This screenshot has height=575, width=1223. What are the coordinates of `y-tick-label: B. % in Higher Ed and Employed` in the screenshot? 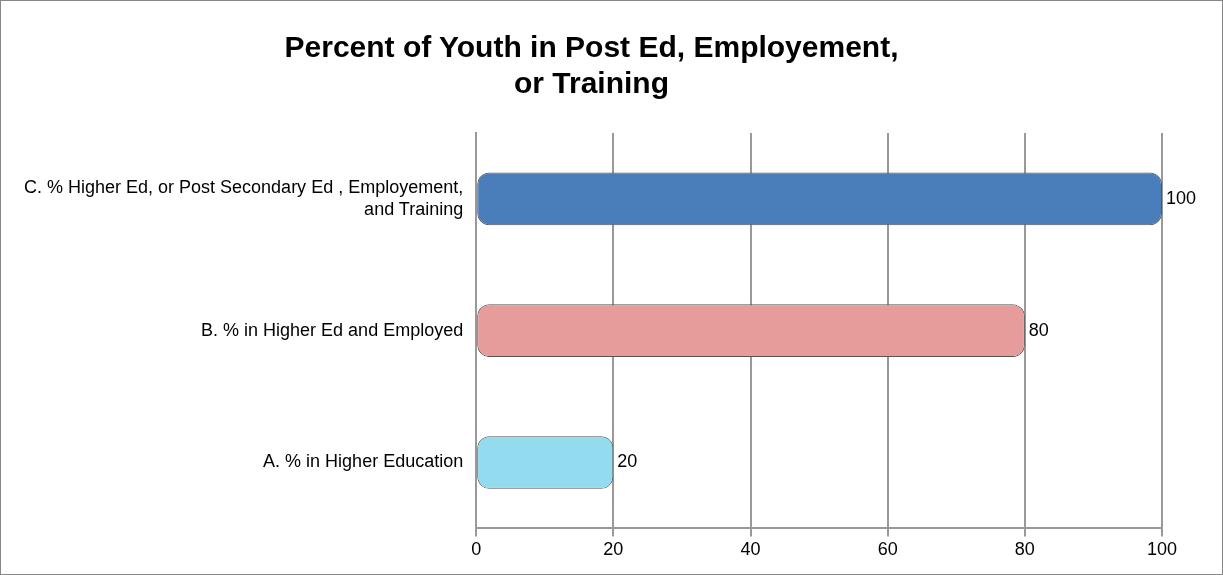 It's located at (332, 329).